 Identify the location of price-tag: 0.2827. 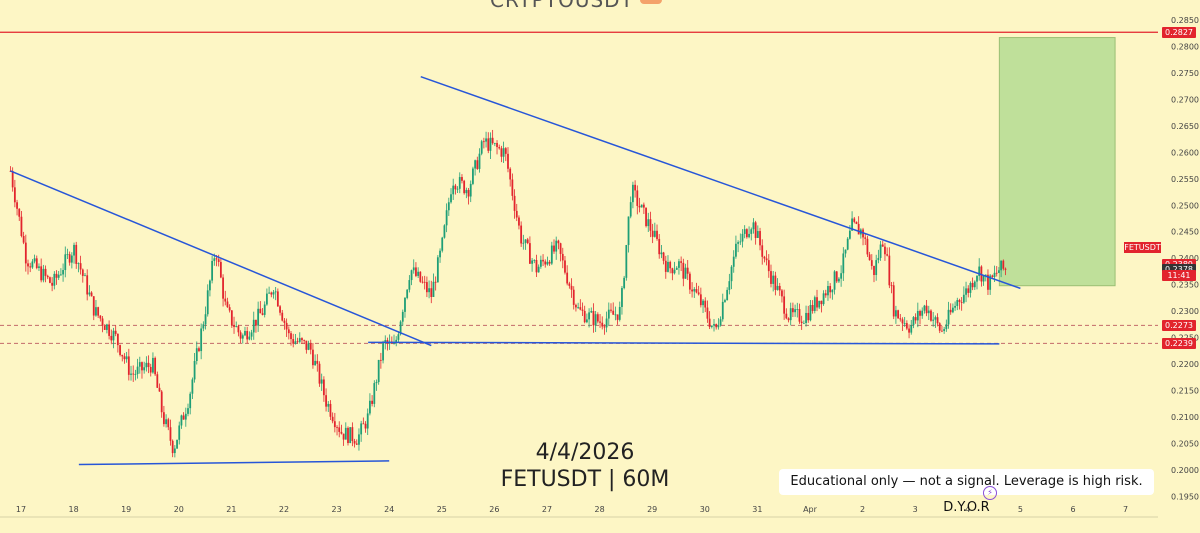
(1179, 32).